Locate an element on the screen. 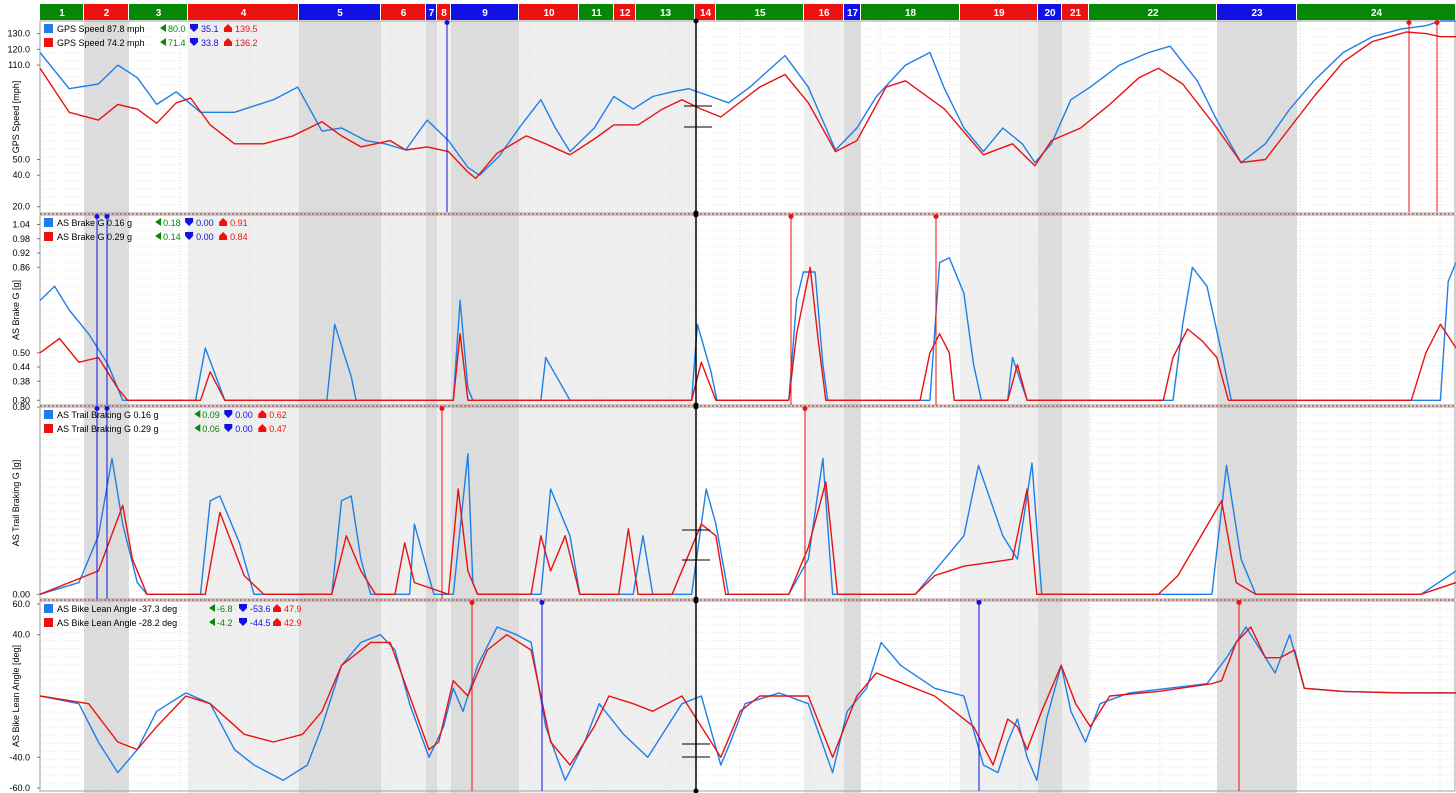 The width and height of the screenshot is (1456, 793). segment-tab: 4 is located at coordinates (243, 12).